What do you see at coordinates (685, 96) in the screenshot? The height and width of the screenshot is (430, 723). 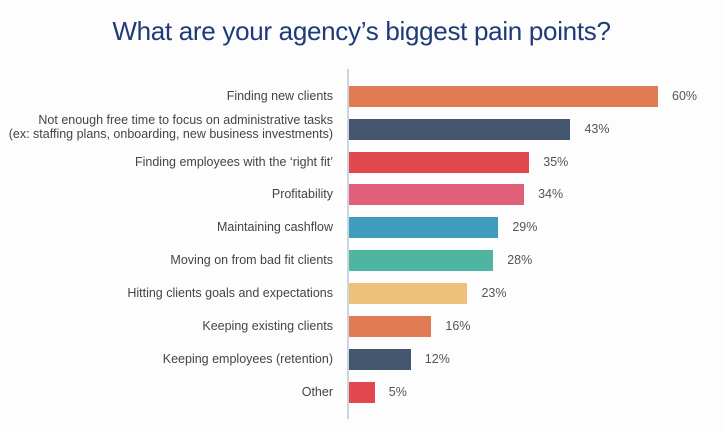 I see `value-label: 60%` at bounding box center [685, 96].